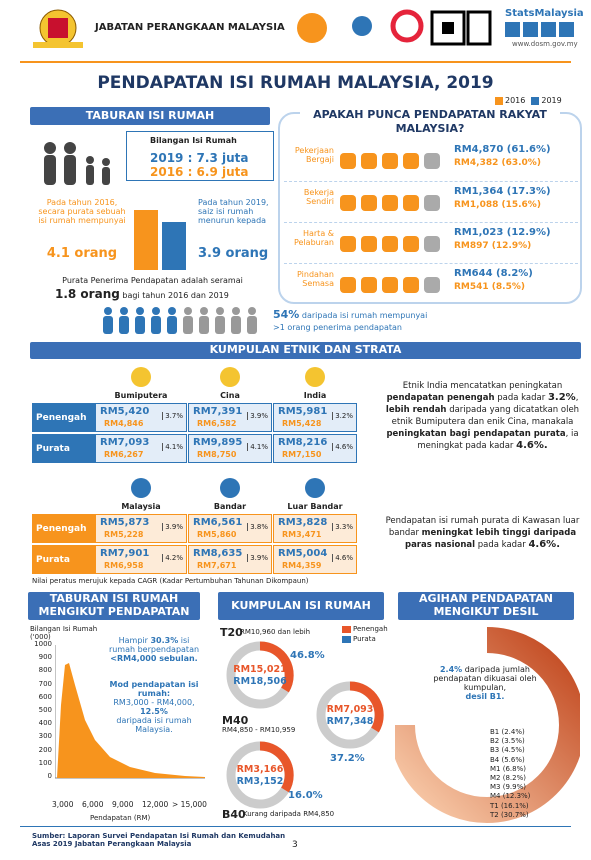 This screenshot has height=860, width=591. Describe the element at coordinates (528, 100) in the screenshot. I see `legend: 2016 2019` at that location.